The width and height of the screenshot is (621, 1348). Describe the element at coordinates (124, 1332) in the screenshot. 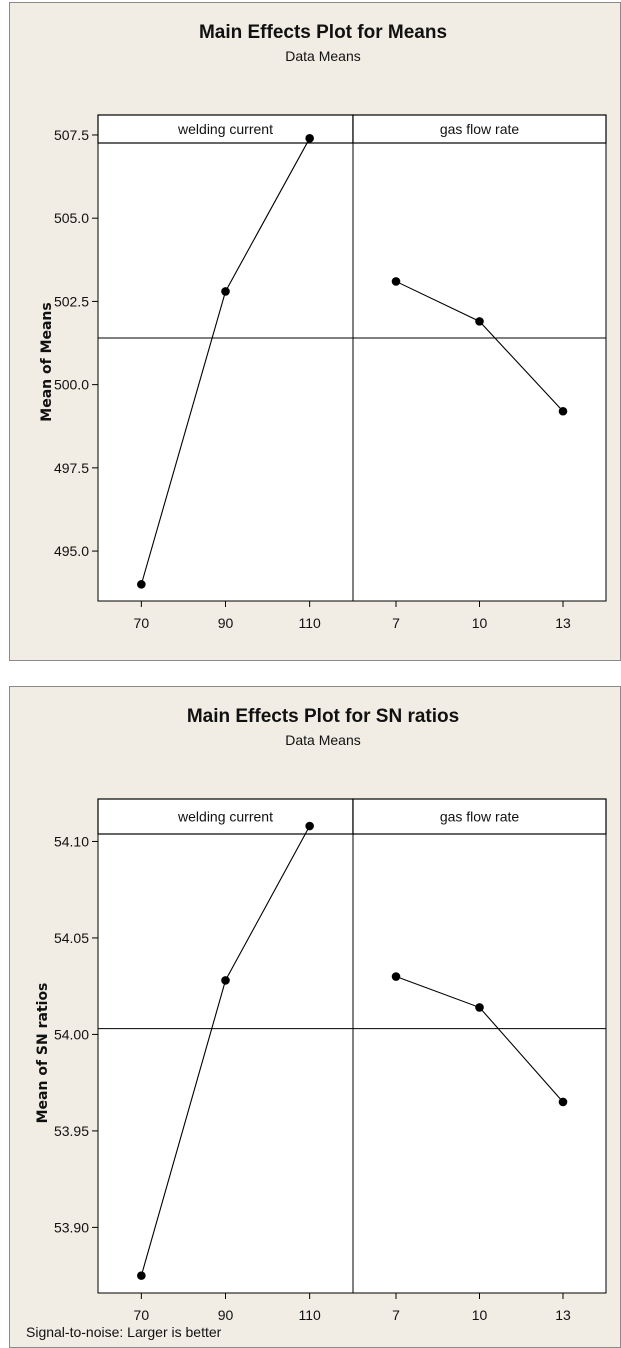

I see `chart-footnote: Signal-to-noise: Larger is better` at that location.